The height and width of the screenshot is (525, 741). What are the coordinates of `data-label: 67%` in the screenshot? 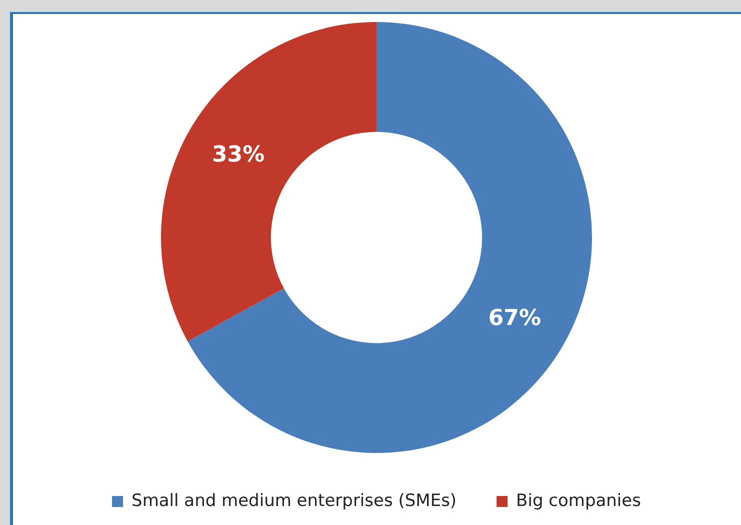 It's located at (515, 318).